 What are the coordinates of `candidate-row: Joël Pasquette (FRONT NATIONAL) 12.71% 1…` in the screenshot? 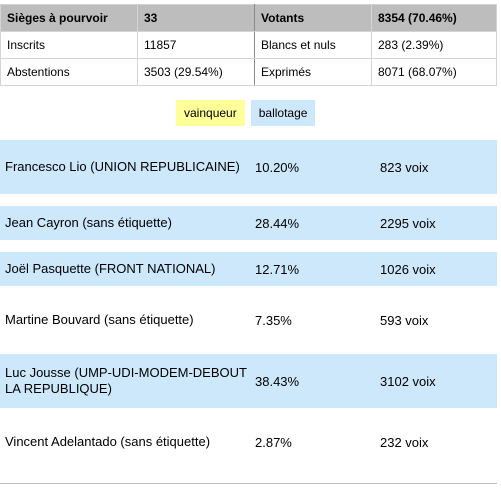 It's located at (248, 269).